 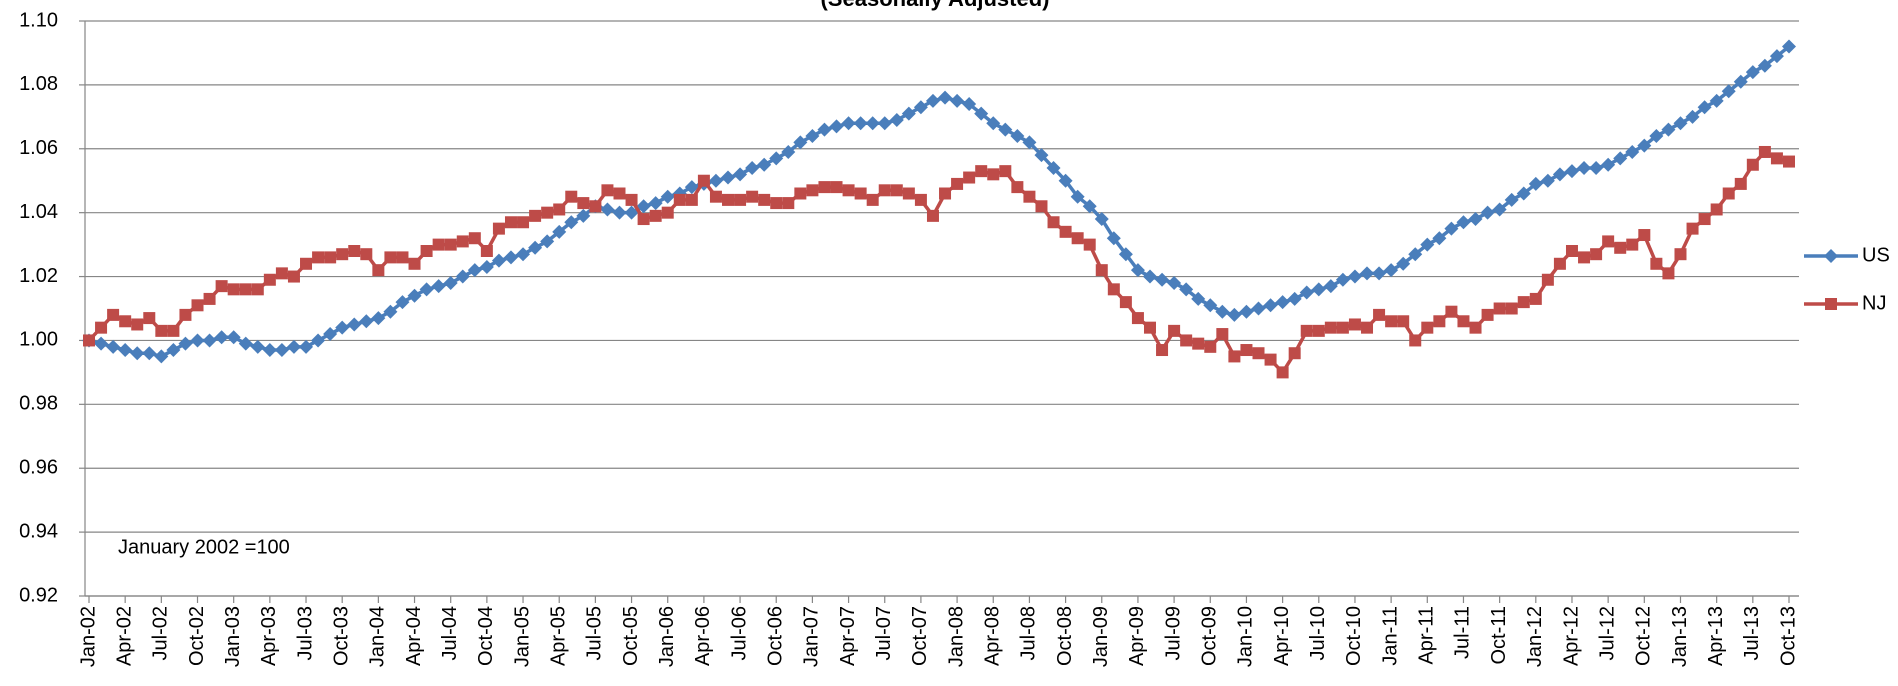 I want to click on x-tick-label: Oct-09, so click(x=1210, y=636).